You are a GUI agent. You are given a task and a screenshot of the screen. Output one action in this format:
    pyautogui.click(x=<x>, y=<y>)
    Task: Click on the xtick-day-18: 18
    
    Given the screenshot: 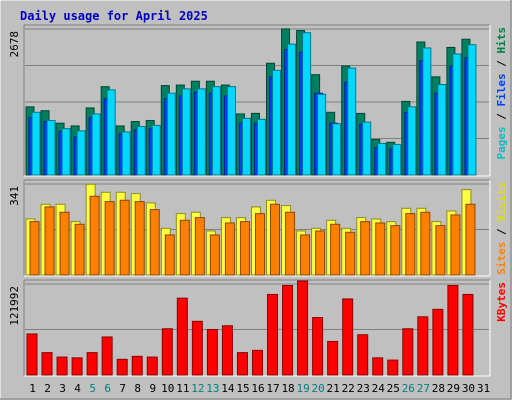 What is the action you would take?
    pyautogui.click(x=287, y=388)
    